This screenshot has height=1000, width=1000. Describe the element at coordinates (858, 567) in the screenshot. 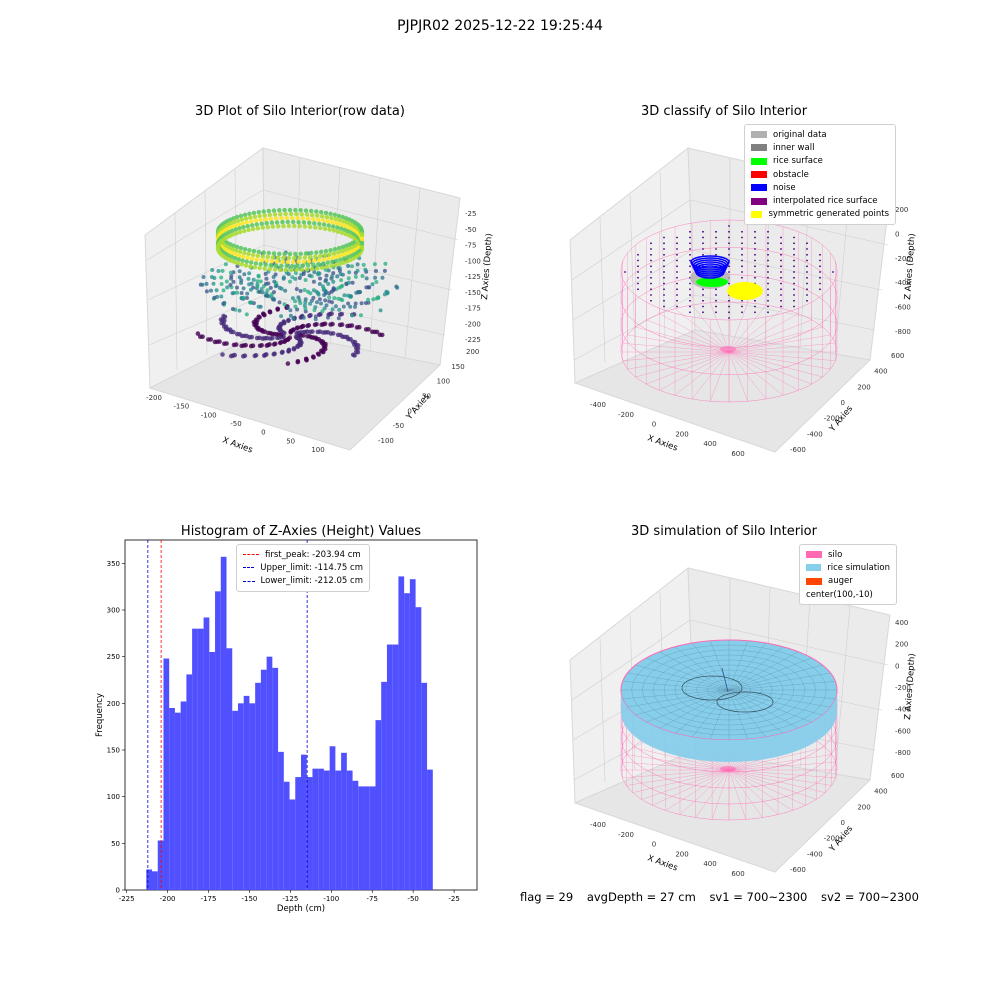

I see `legend-label: rice simulation` at that location.